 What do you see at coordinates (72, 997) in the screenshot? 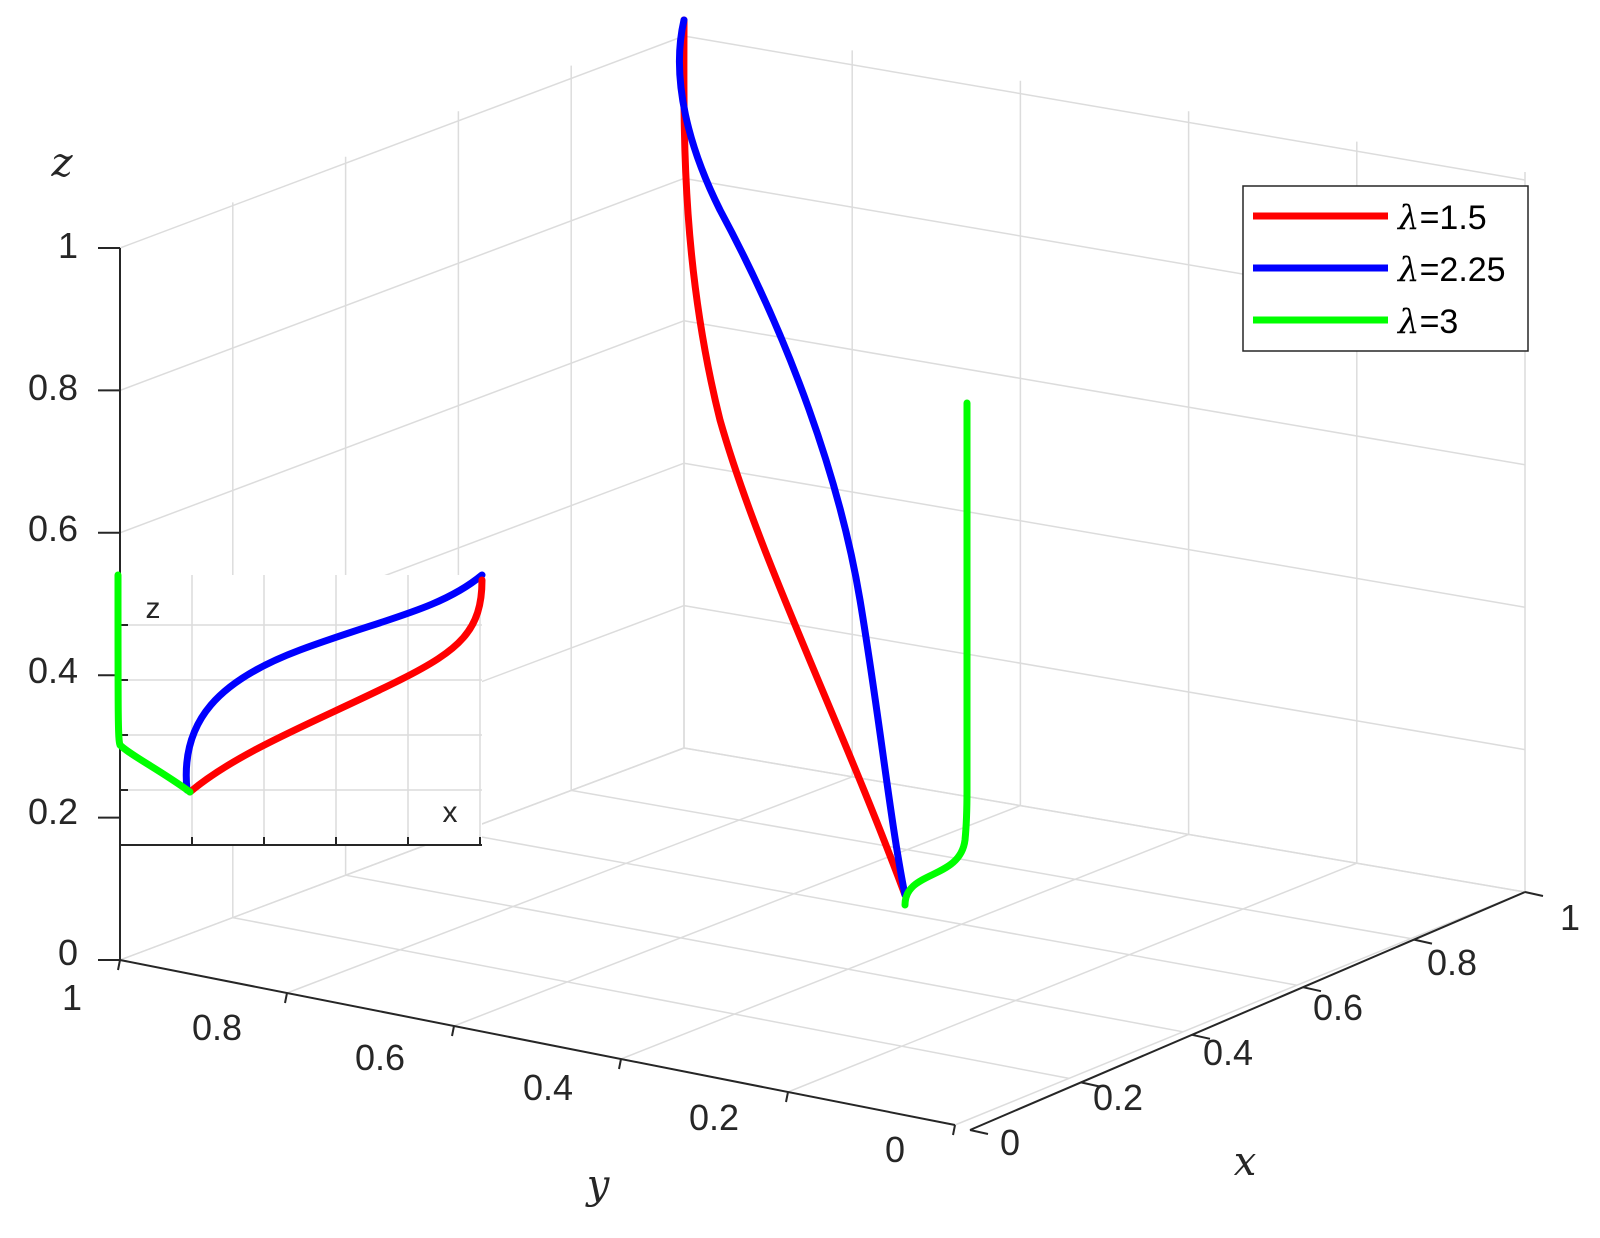
I see `y-tick-label: 1` at bounding box center [72, 997].